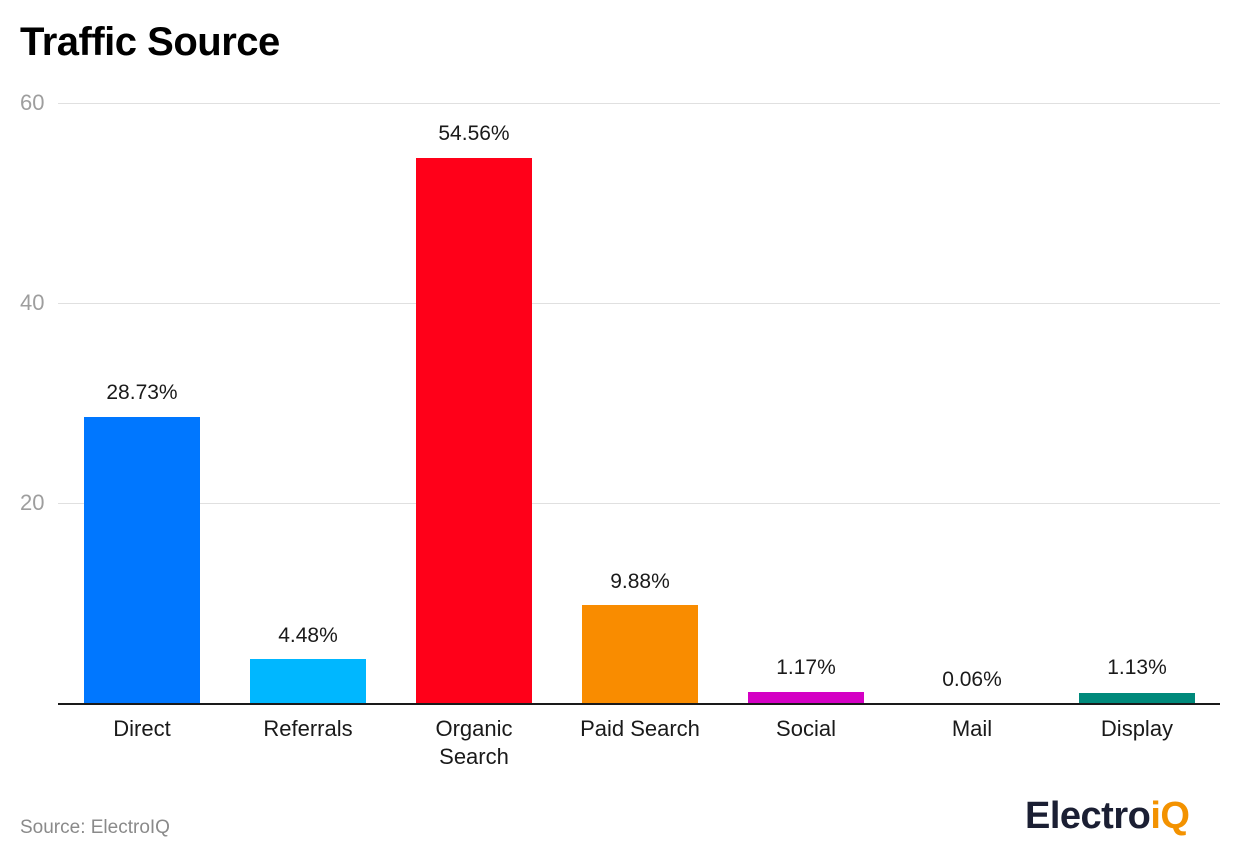  Describe the element at coordinates (640, 581) in the screenshot. I see `value-label-paid-search: 9.88%` at that location.